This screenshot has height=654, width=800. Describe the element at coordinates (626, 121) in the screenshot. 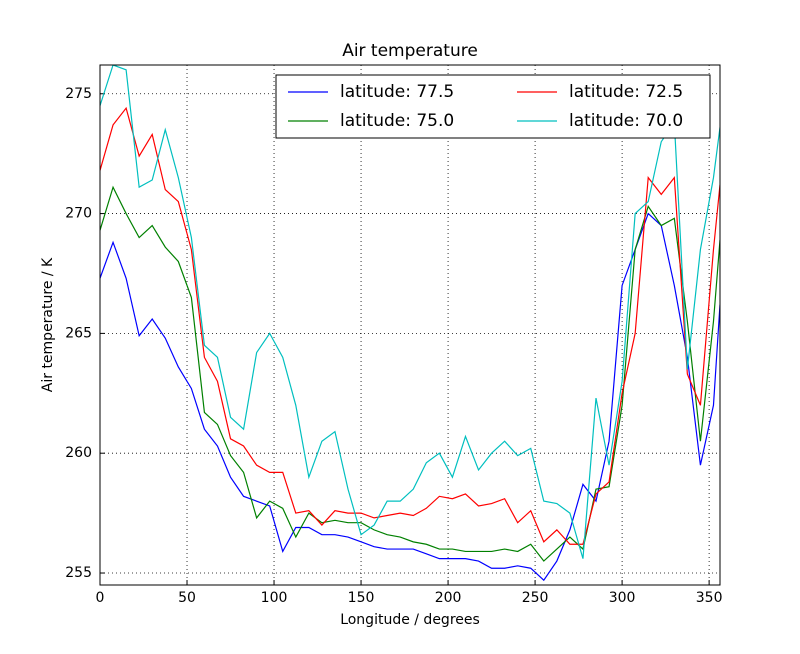

I see `legend-label: latitude: 70.0` at that location.